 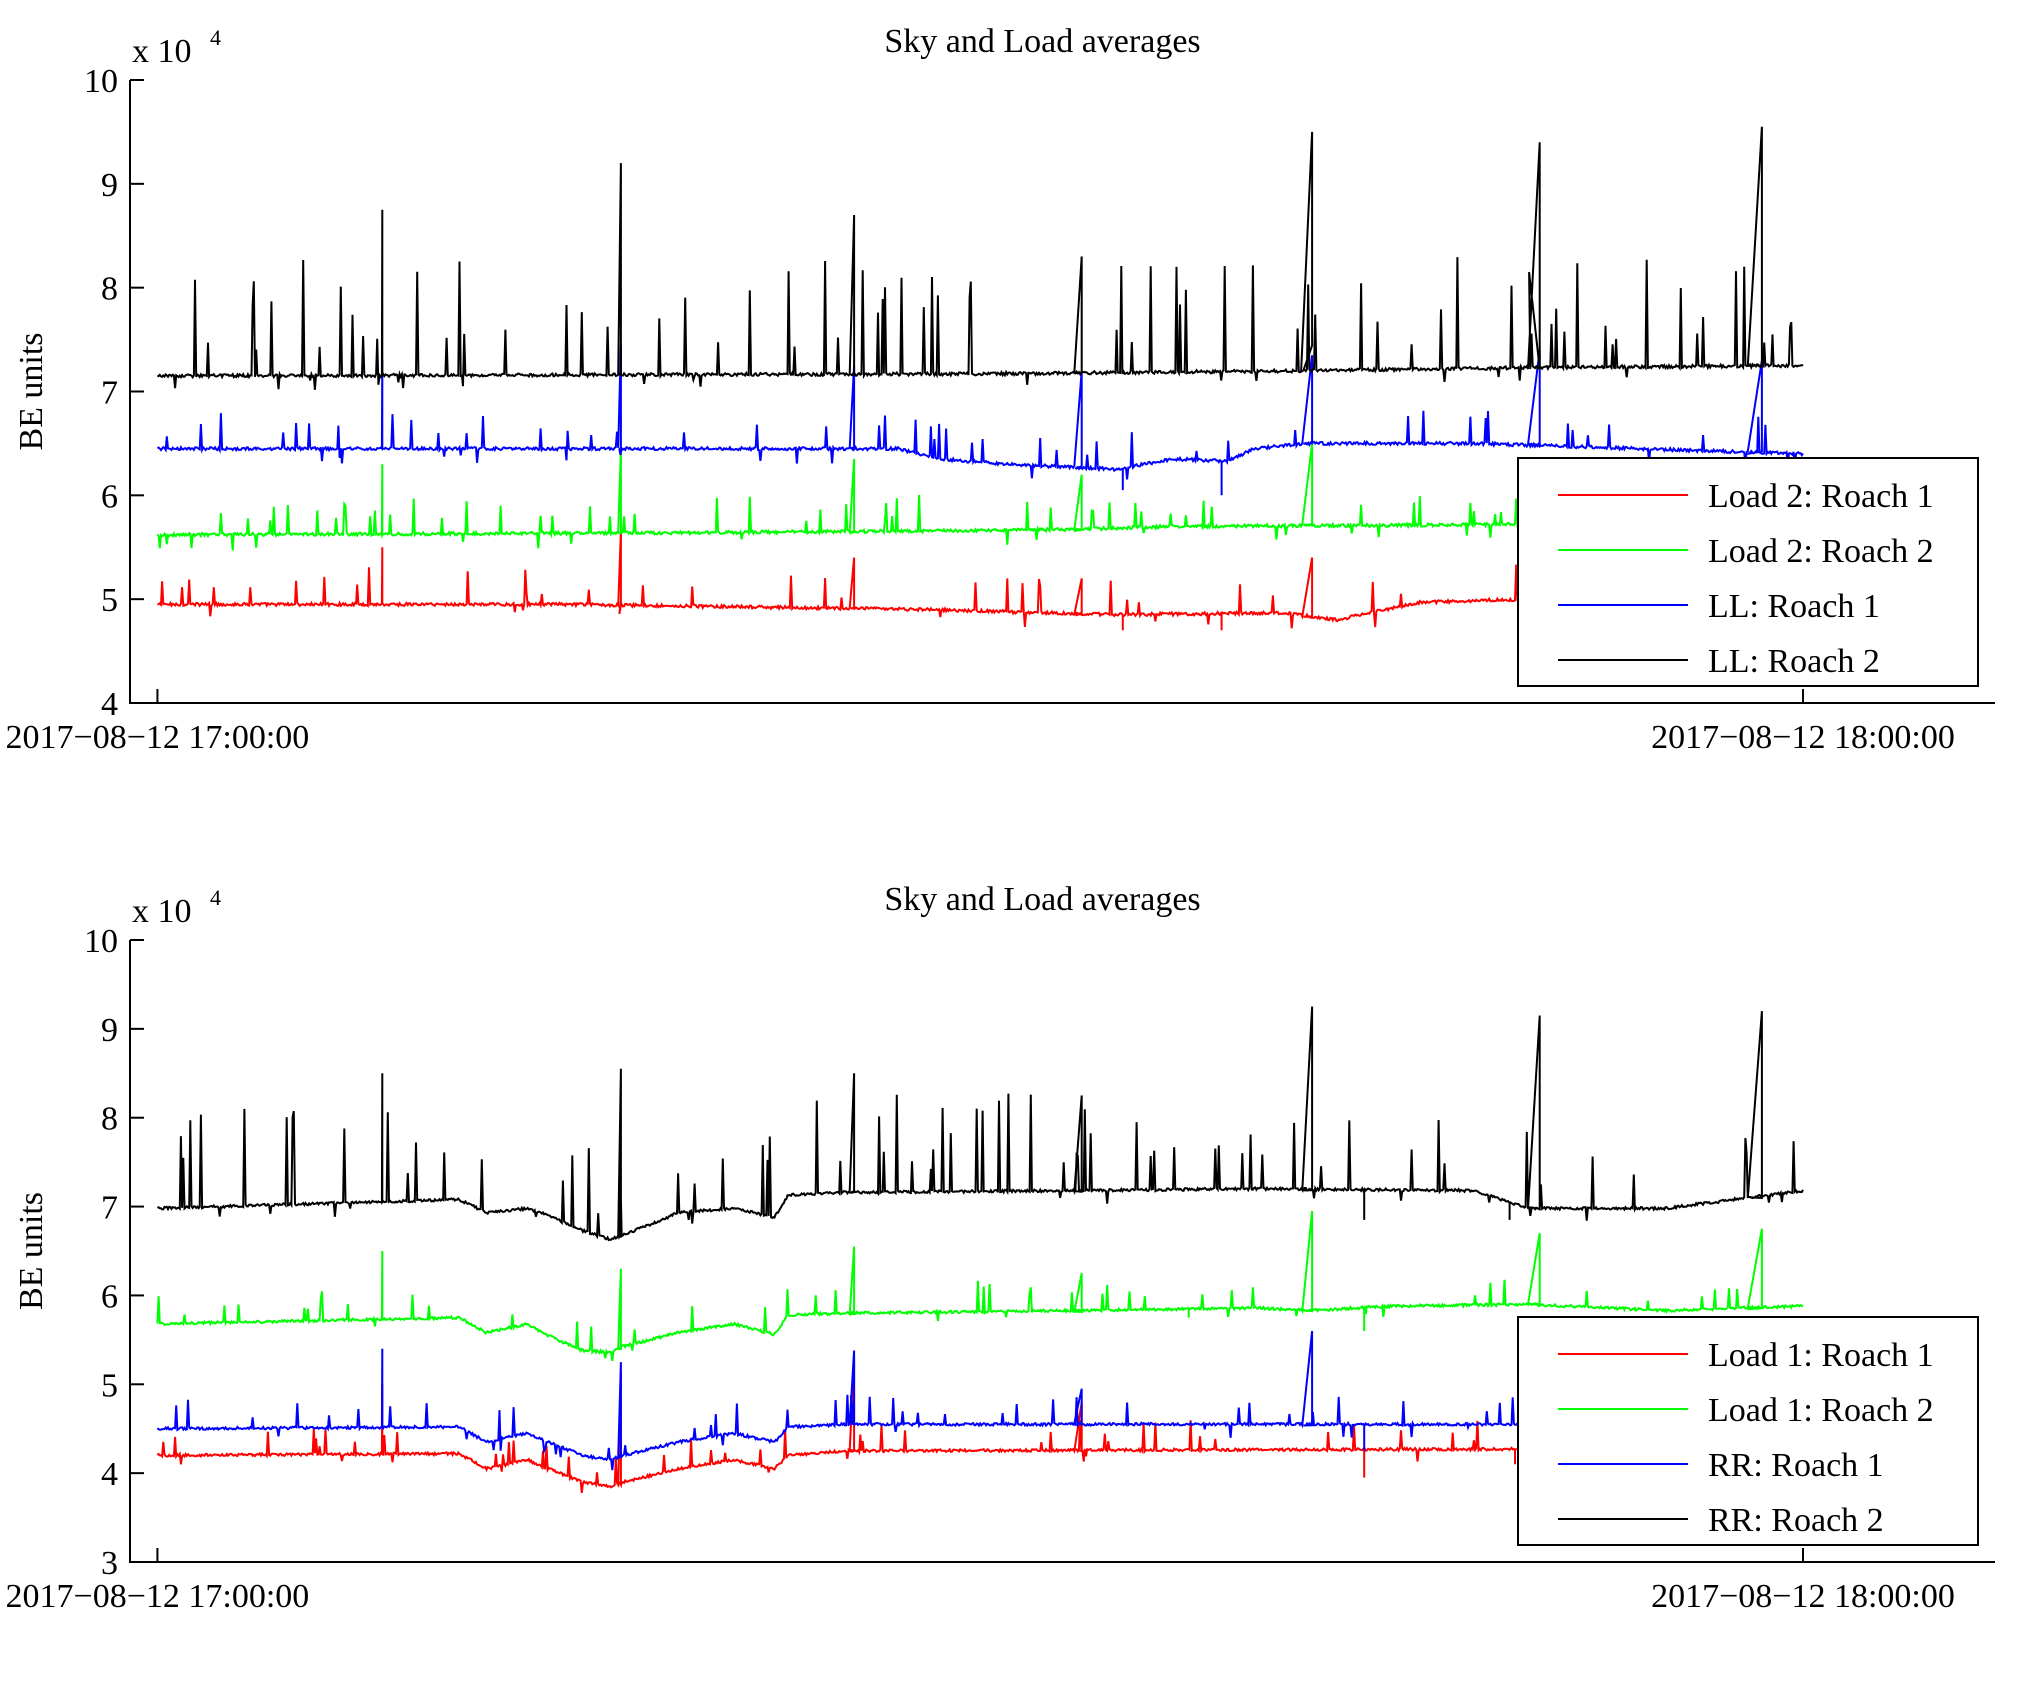 What do you see at coordinates (1821, 496) in the screenshot?
I see `legend-entry: Load 2: Roach 1` at bounding box center [1821, 496].